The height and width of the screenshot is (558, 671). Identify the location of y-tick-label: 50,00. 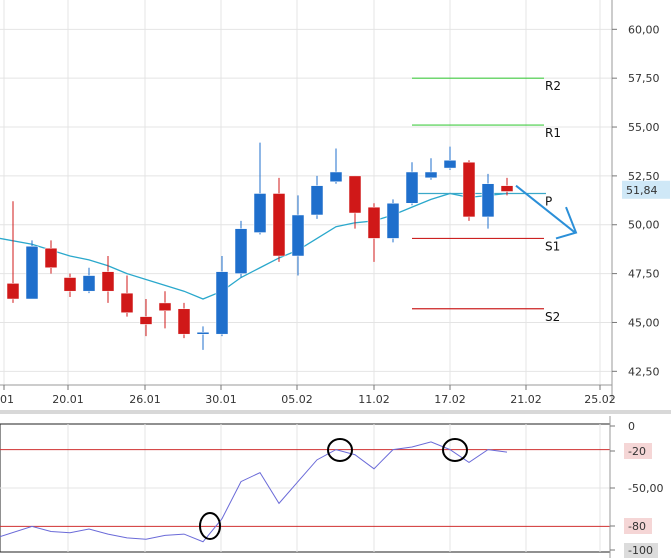
(644, 225).